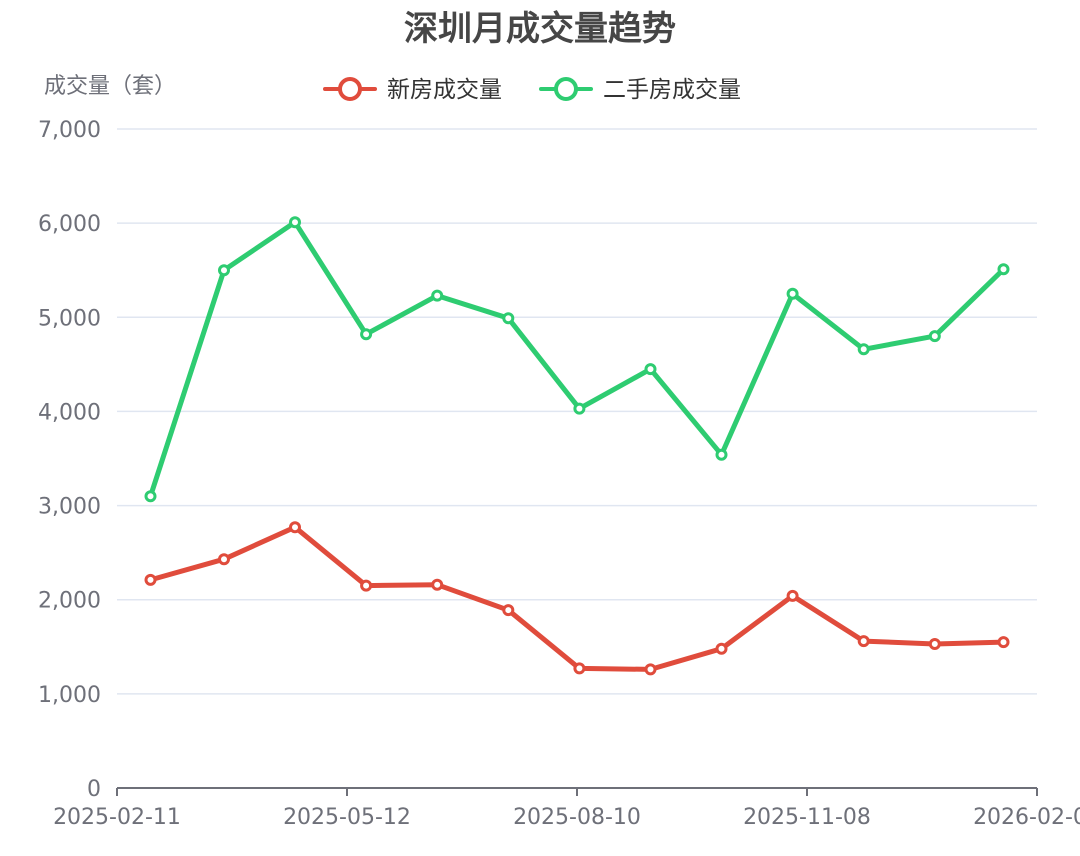  Describe the element at coordinates (444, 90) in the screenshot. I see `legend-label-new-homes: 新房成交量` at that location.